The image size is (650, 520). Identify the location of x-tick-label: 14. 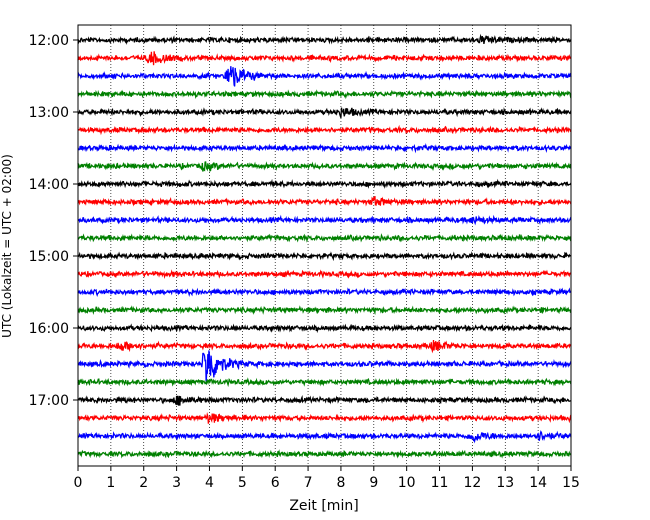
(538, 483).